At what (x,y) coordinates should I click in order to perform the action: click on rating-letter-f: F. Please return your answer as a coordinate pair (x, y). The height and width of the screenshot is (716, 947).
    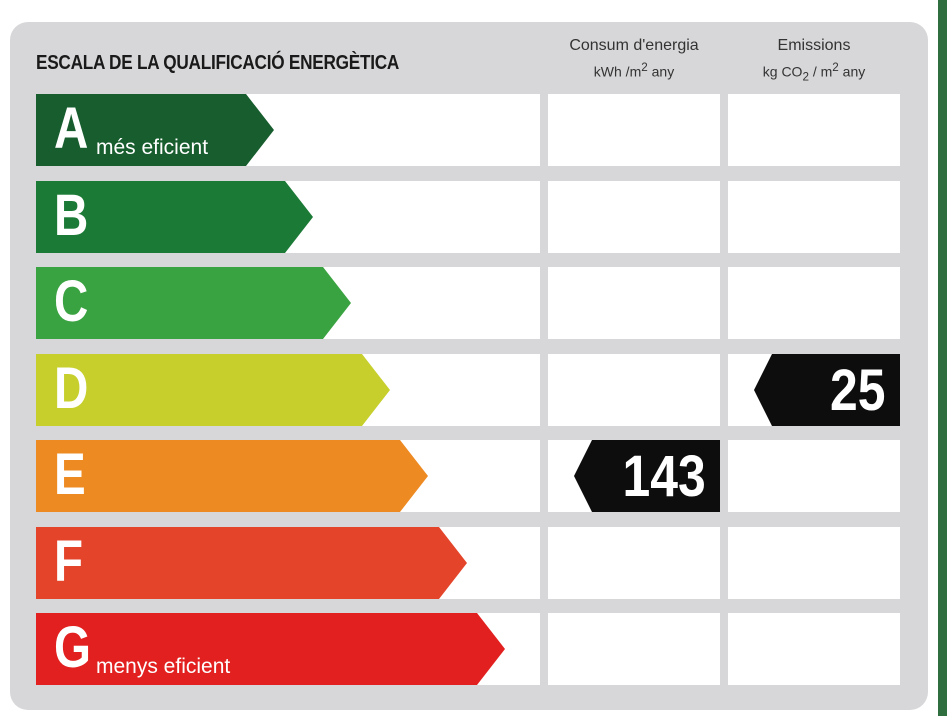
    Looking at the image, I should click on (69, 561).